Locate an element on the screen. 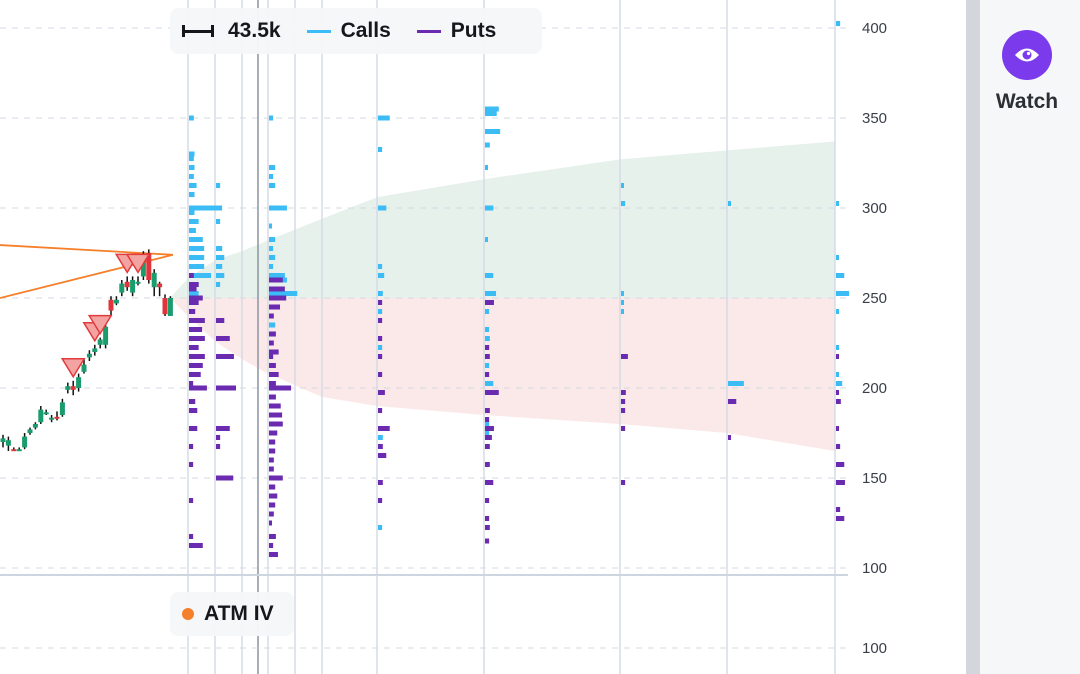 This screenshot has width=1080, height=674. calls-legend-label: Calls is located at coordinates (365, 30).